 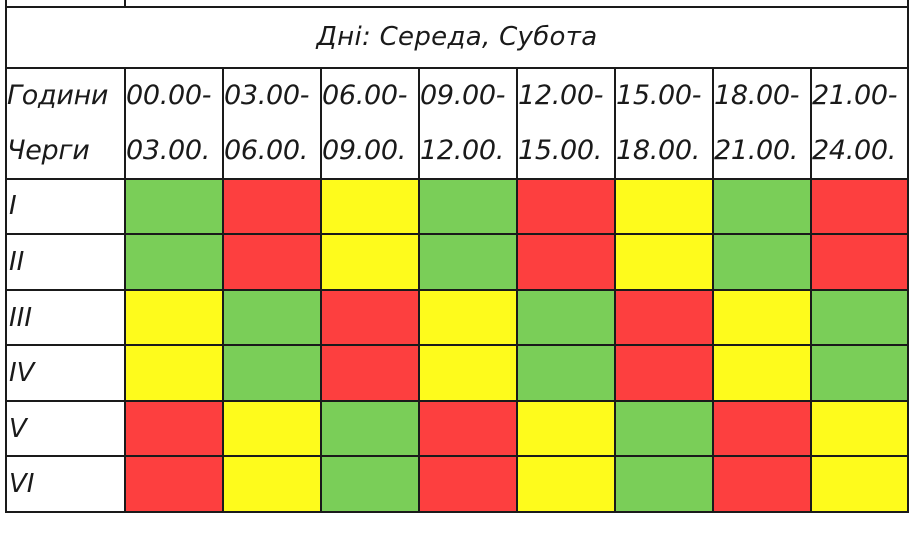 I want to click on queue-row: II, so click(x=457, y=262).